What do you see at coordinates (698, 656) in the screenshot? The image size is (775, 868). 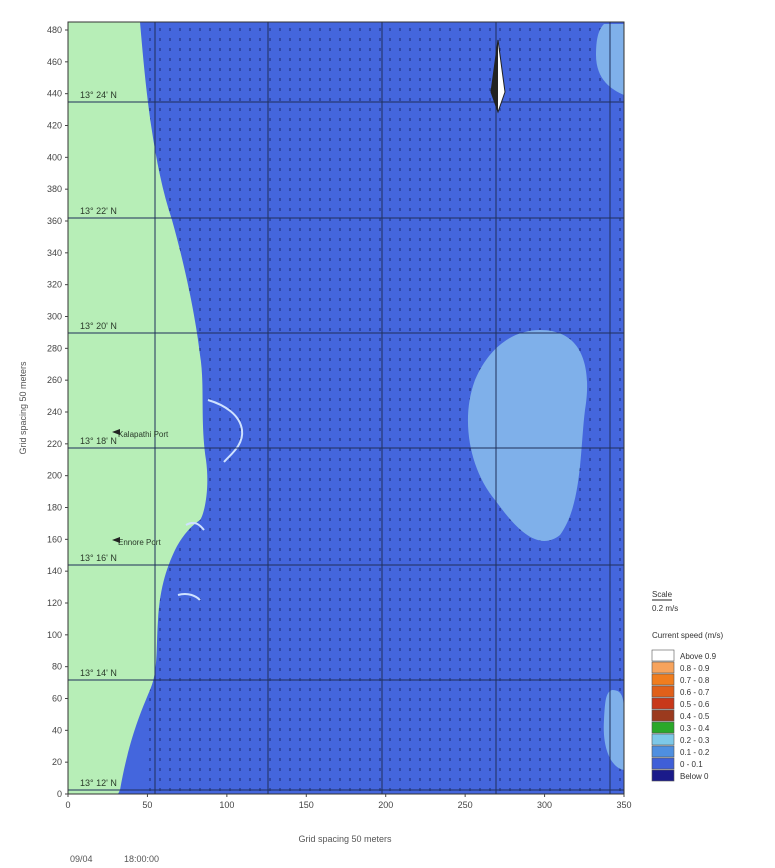 I see `legend-label: Above 0.9` at bounding box center [698, 656].